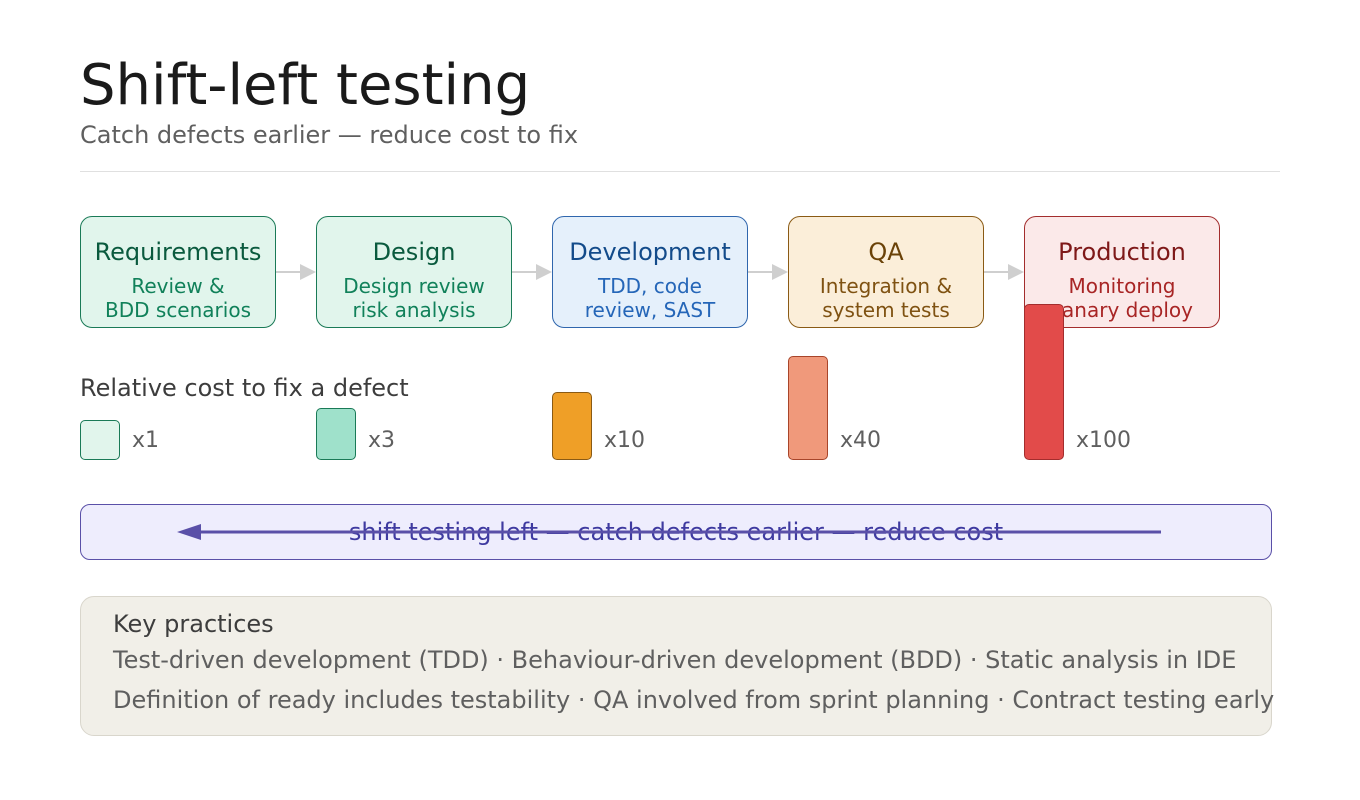  Describe the element at coordinates (414, 252) in the screenshot. I see `stage-name: Design` at that location.